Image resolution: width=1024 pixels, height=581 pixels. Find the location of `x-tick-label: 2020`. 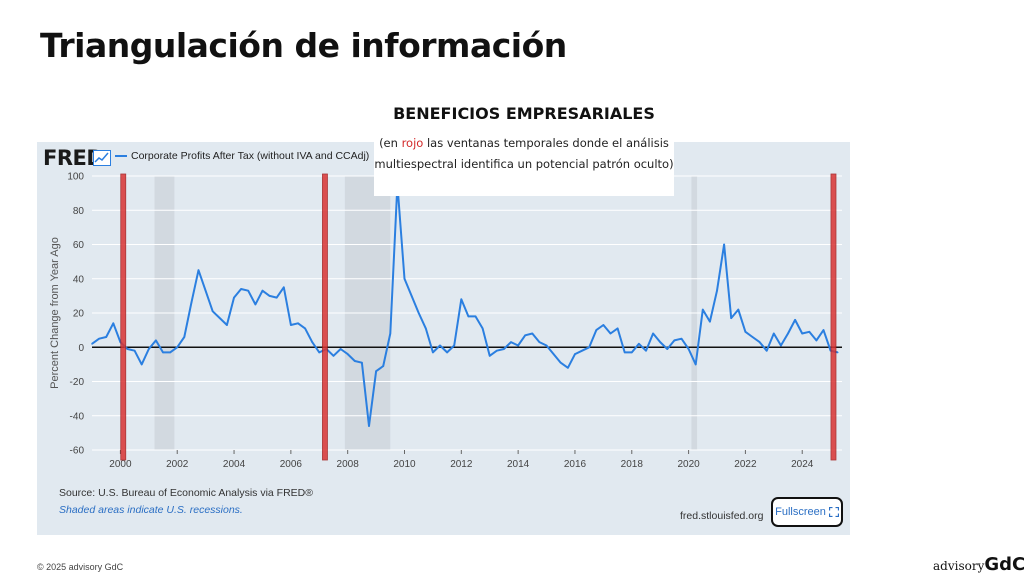

x-tick-label: 2020 is located at coordinates (688, 464).